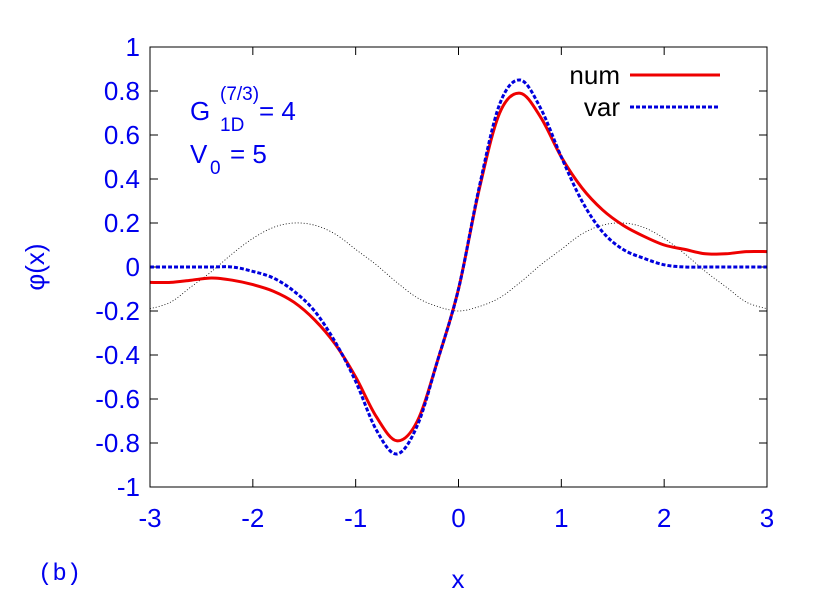 The image size is (830, 597). Describe the element at coordinates (232, 125) in the screenshot. I see `annotation-sub: 1D` at that location.